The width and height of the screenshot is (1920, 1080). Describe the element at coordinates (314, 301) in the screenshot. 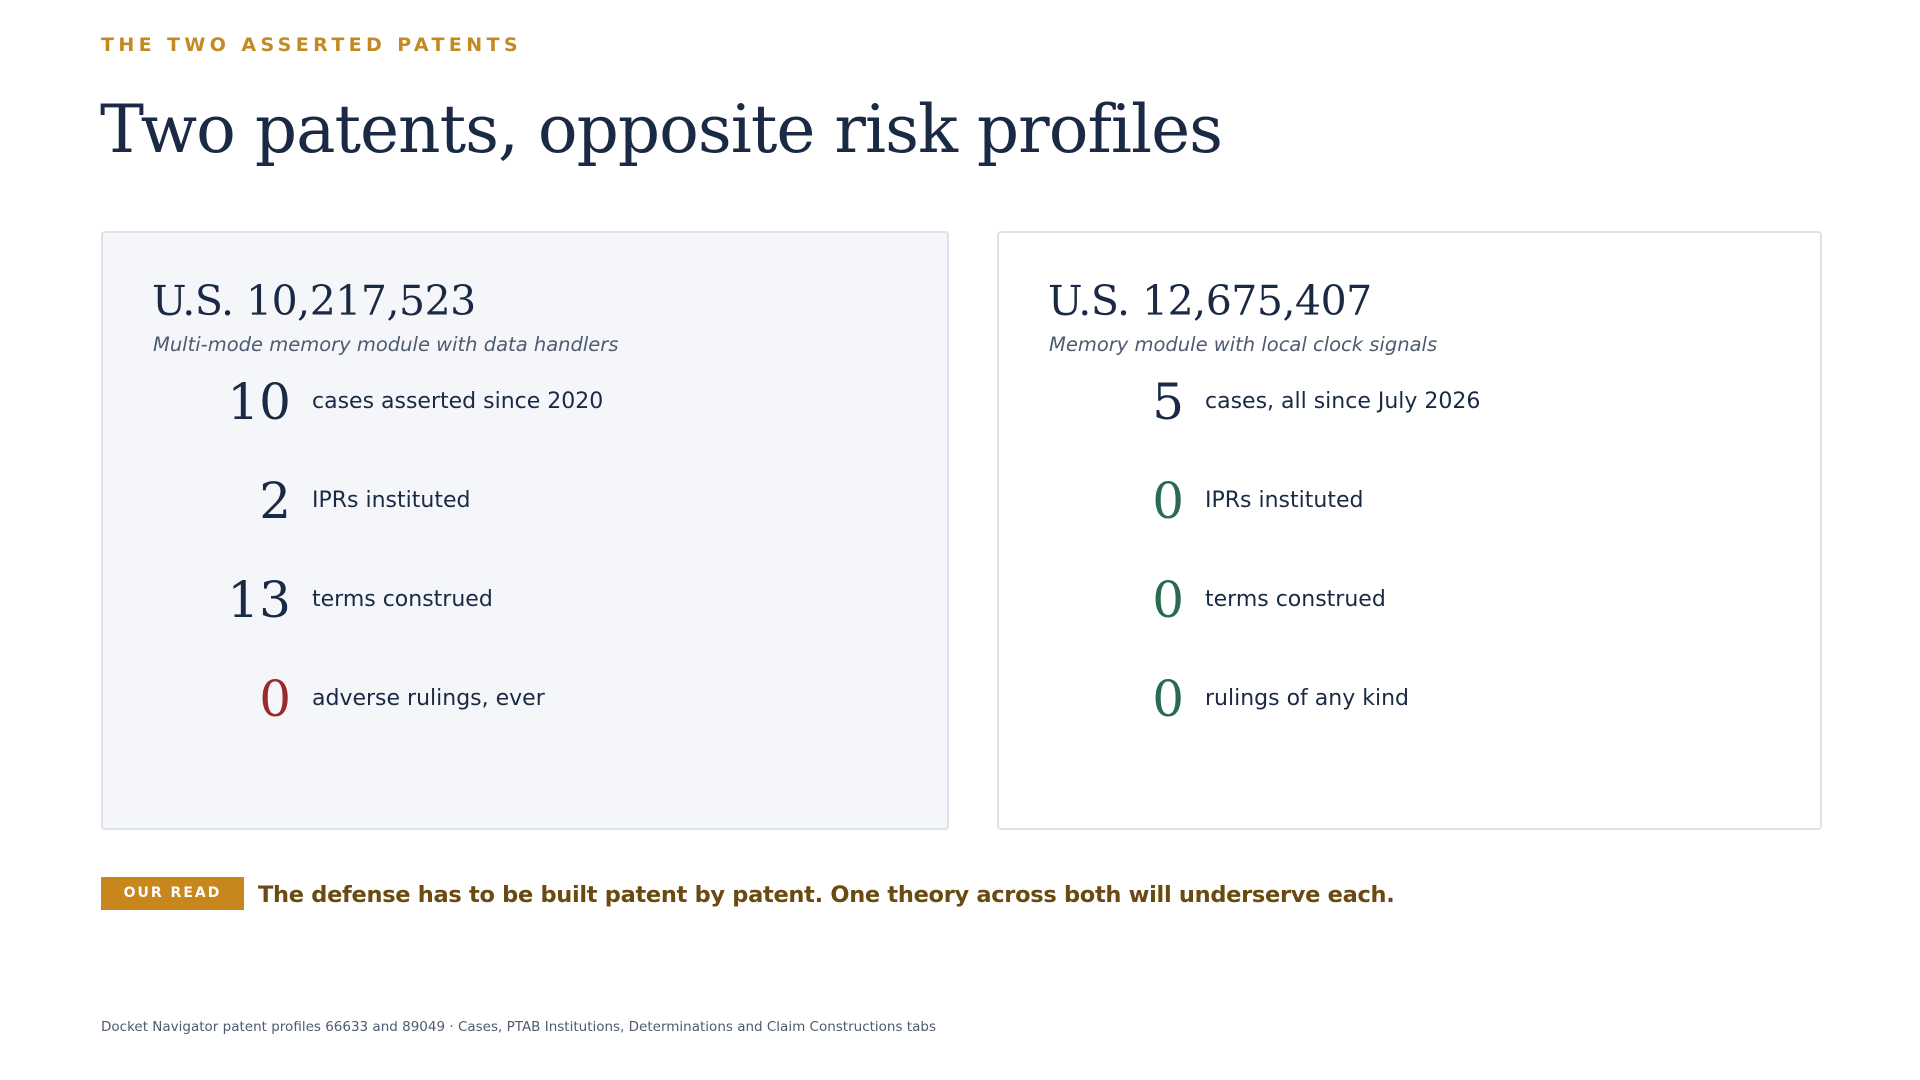

I see `patent-number: U.S. 10,217,523` at that location.